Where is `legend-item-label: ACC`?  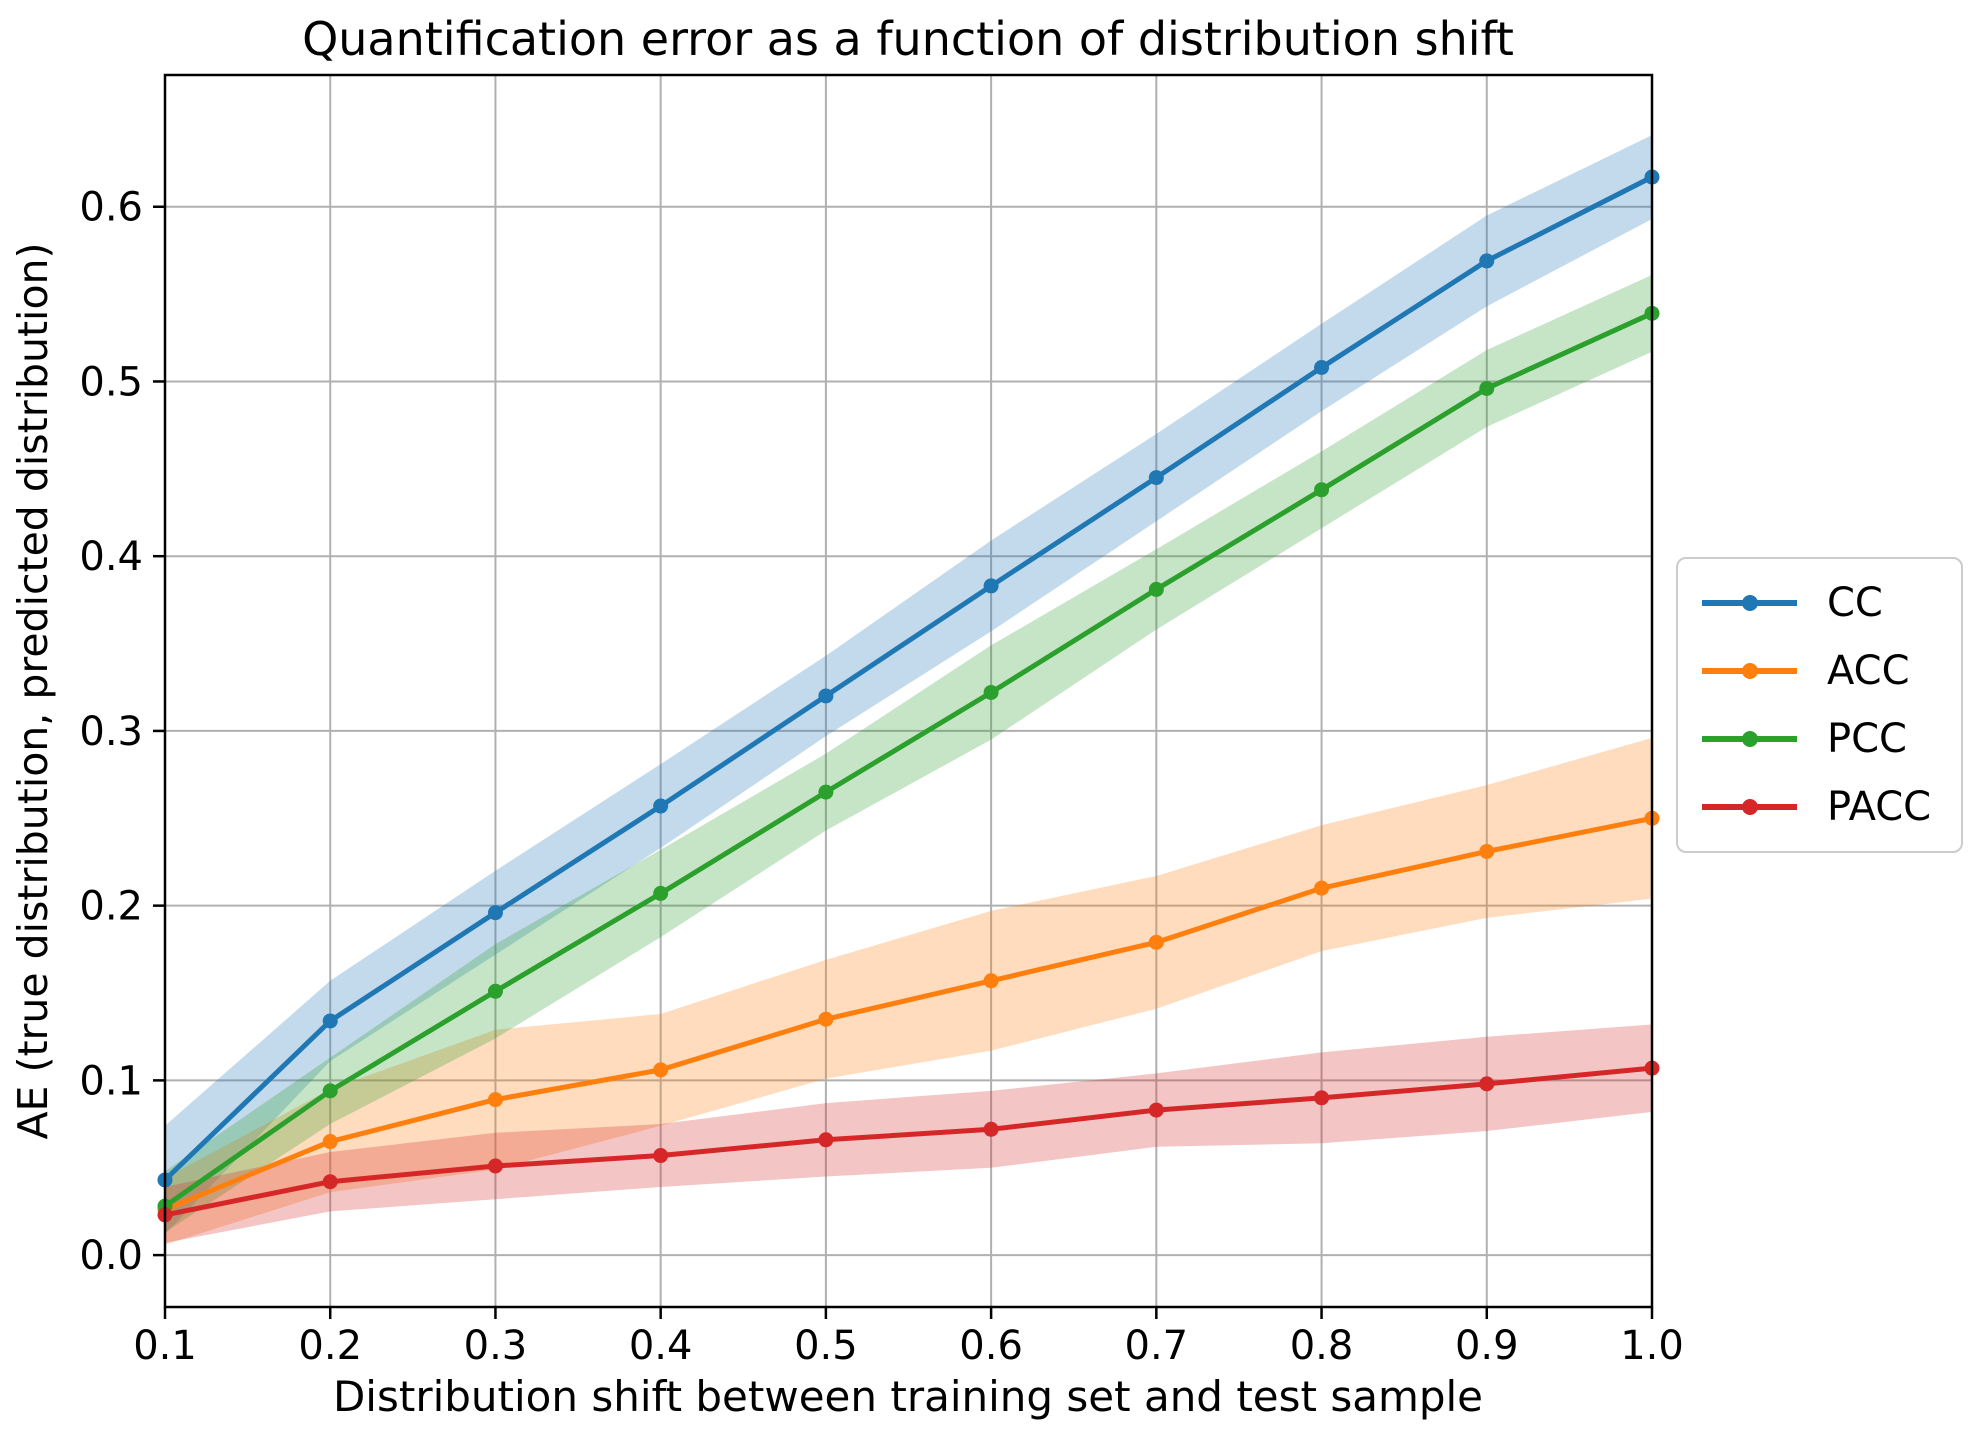 legend-item-label: ACC is located at coordinates (1868, 671).